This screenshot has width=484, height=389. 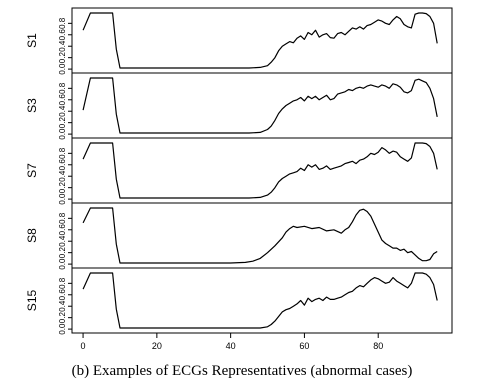 What do you see at coordinates (32, 170) in the screenshot?
I see `panel-label-s7: S7` at bounding box center [32, 170].